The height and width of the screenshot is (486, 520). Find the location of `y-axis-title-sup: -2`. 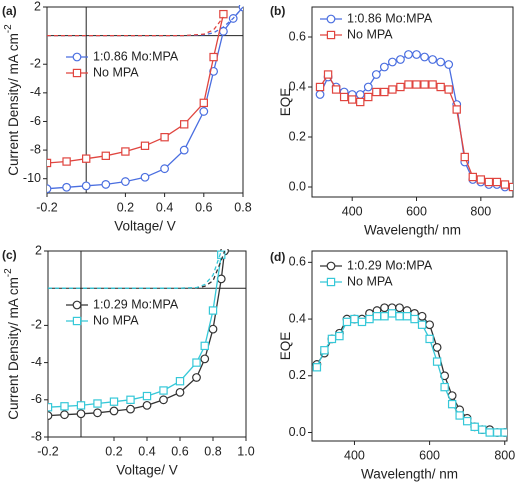

y-axis-title-sup: -2 is located at coordinates (8, 28).